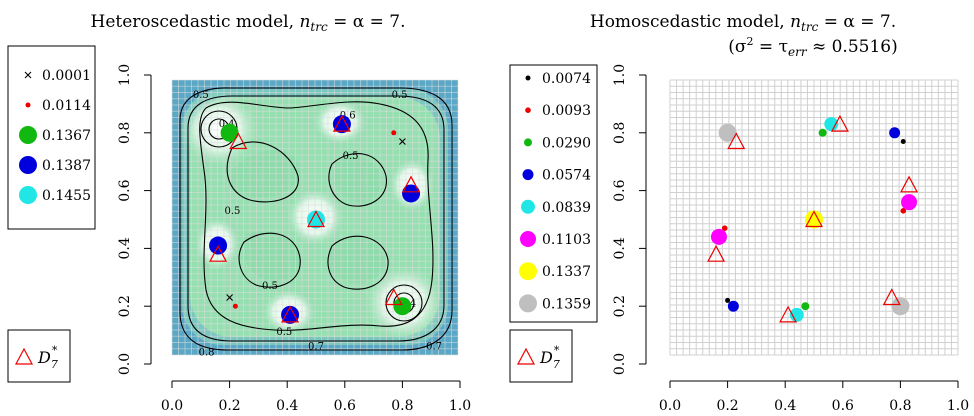  What do you see at coordinates (812, 47) in the screenshot?
I see `panel2-subtitle: (σ2 = τerr ≈ 0.5516)` at bounding box center [812, 47].